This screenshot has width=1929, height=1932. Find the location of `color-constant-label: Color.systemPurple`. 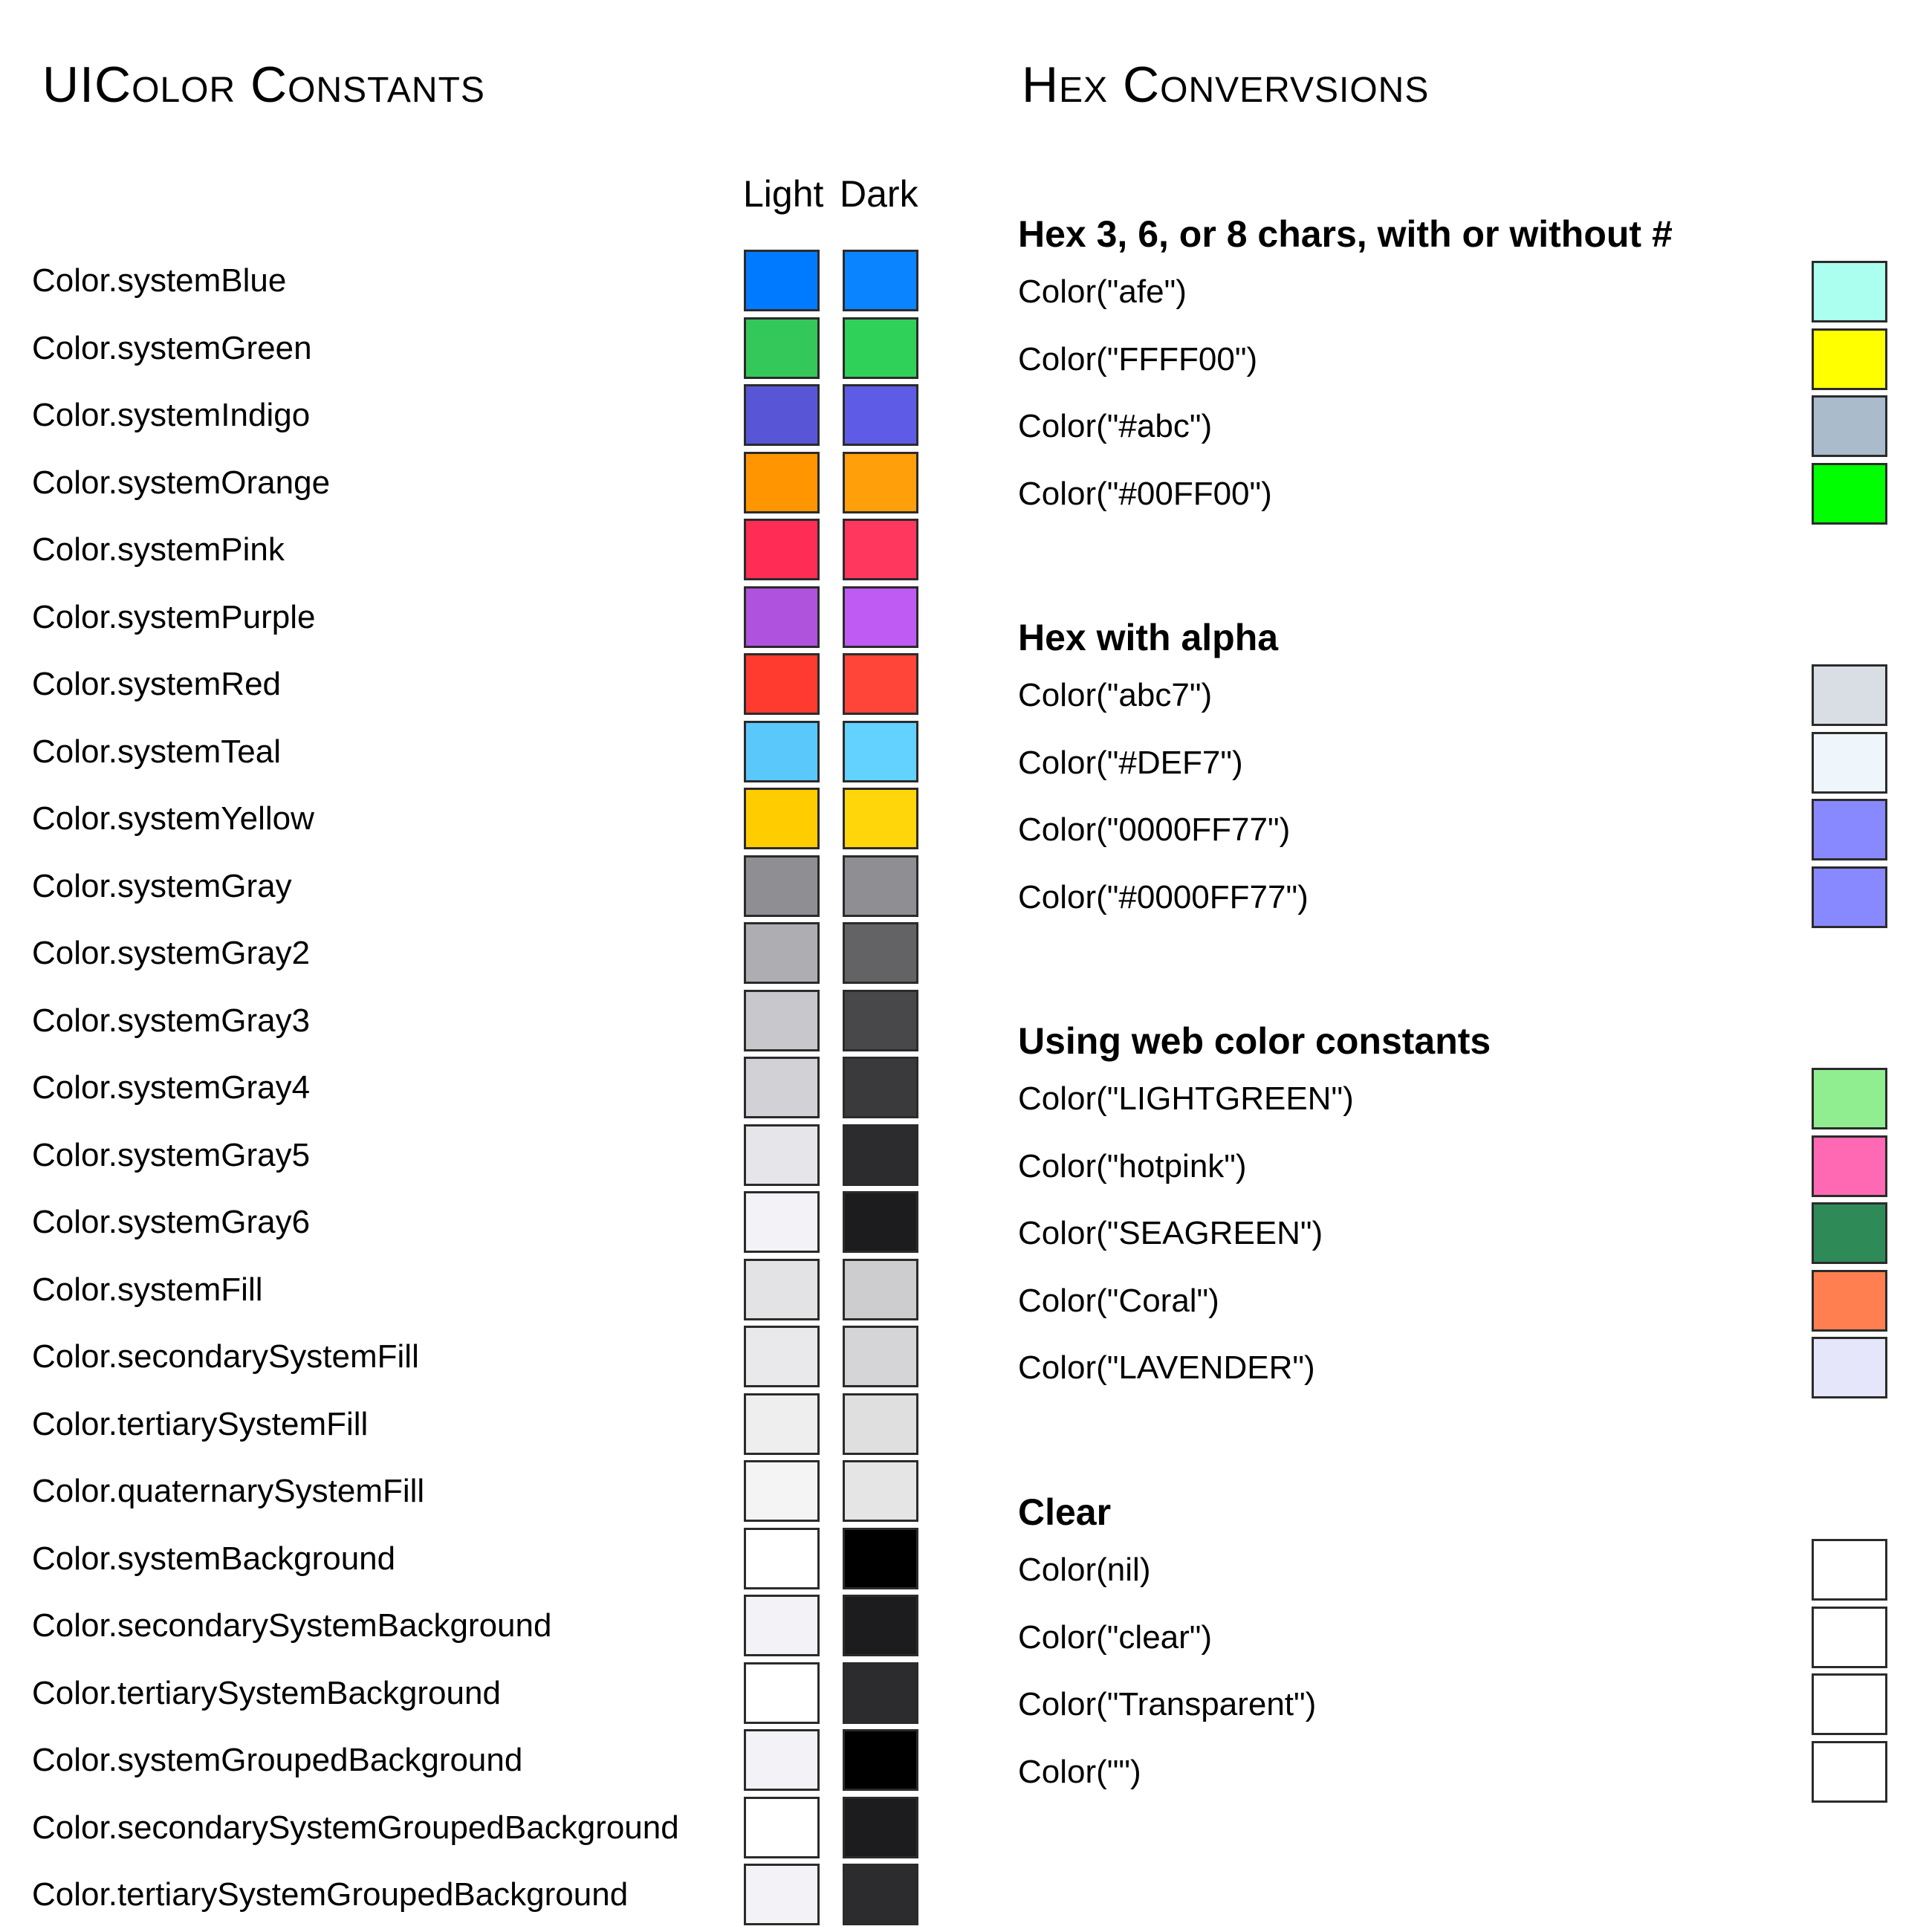

color-constant-label: Color.systemPurple is located at coordinates (174, 617).